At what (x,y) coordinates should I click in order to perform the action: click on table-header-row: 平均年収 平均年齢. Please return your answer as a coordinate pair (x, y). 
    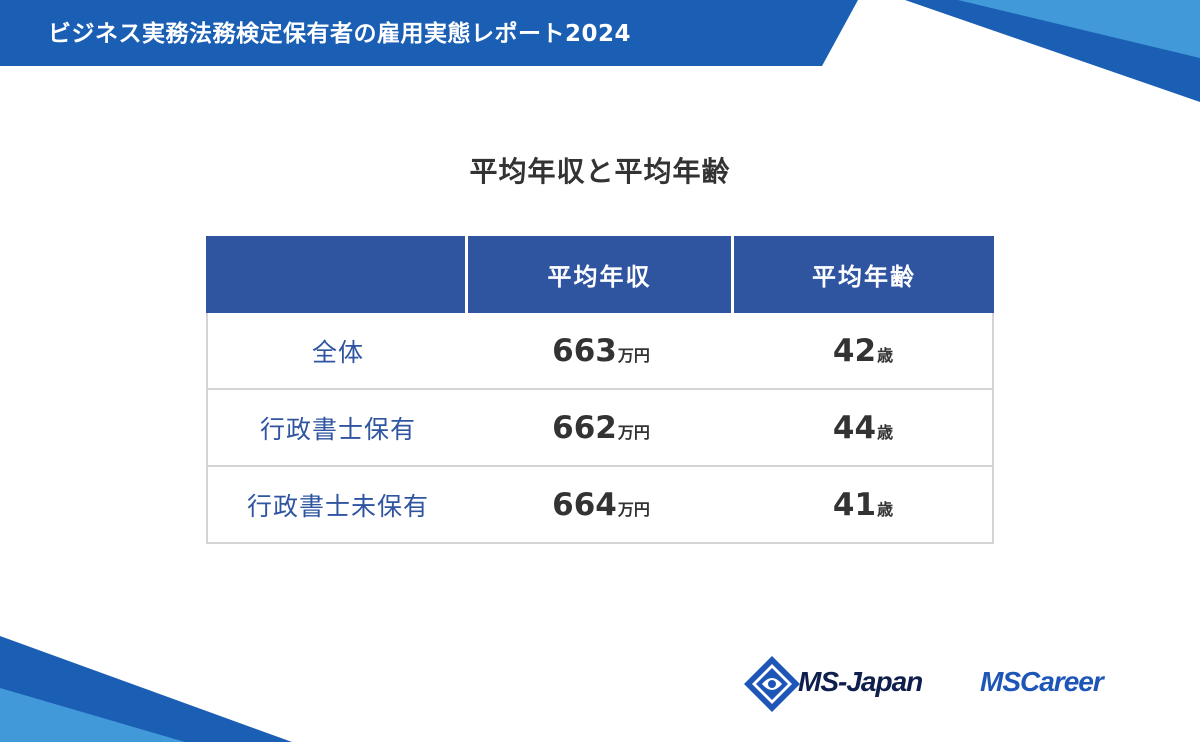
    Looking at the image, I should click on (600, 274).